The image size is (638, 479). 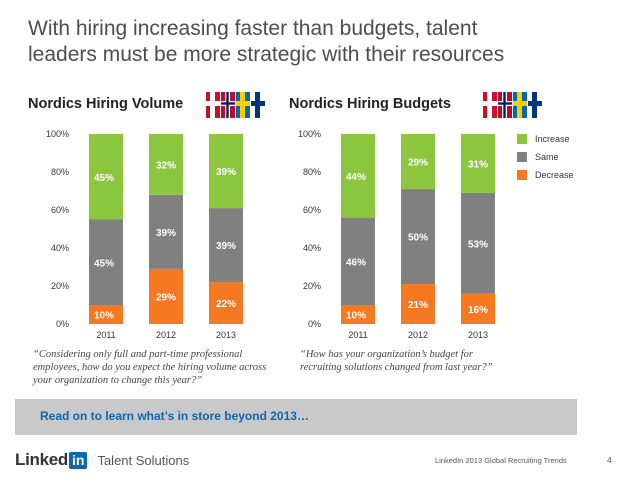 What do you see at coordinates (522, 157) in the screenshot?
I see `legend-swatch-same` at bounding box center [522, 157].